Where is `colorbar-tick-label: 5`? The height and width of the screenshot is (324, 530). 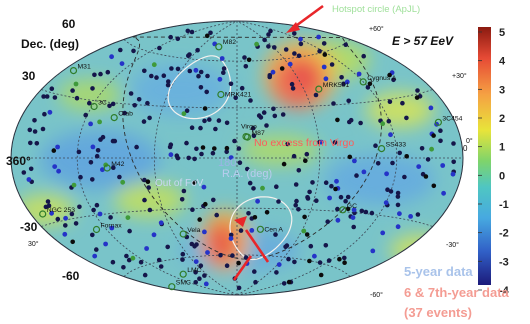 colorbar-tick-label: 5 is located at coordinates (502, 33).